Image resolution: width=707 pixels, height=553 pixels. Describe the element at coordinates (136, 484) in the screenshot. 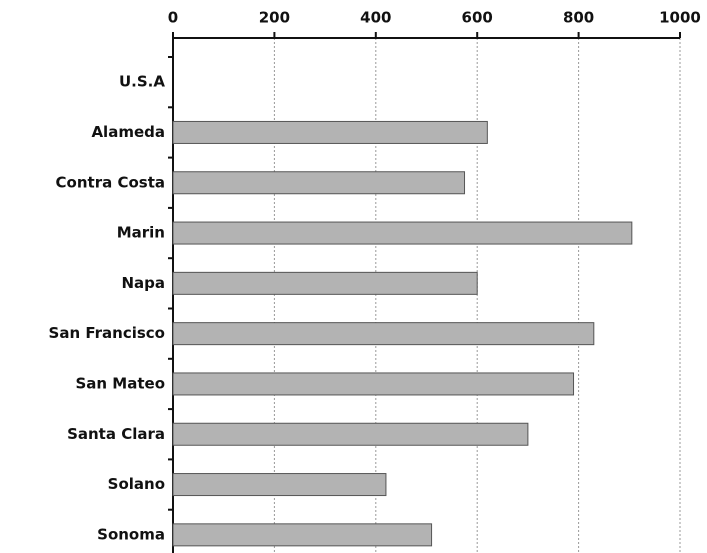

I see `y-tick-label: Solano` at that location.